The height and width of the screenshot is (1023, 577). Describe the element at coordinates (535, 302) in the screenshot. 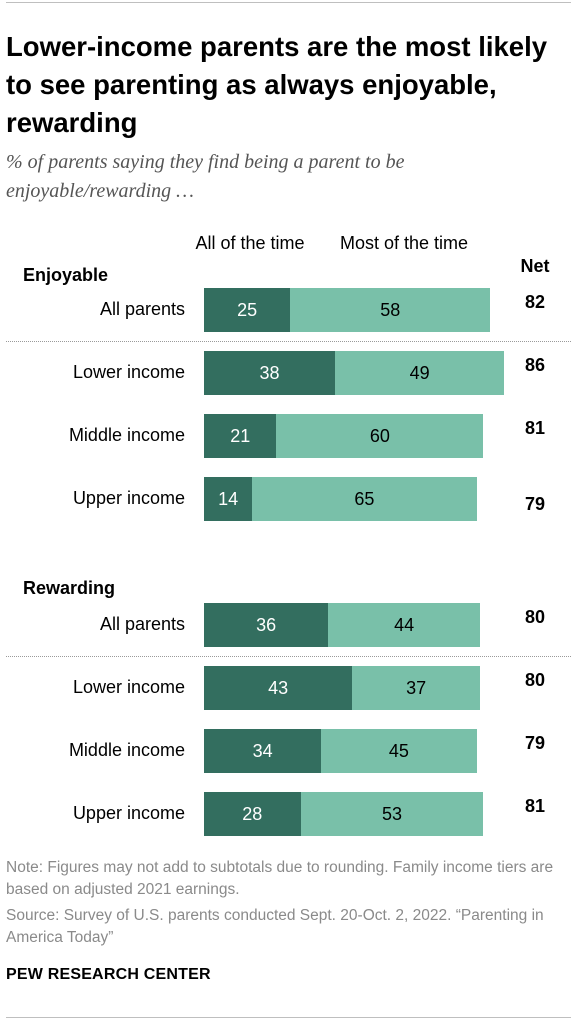

I see `net-value: 82` at that location.